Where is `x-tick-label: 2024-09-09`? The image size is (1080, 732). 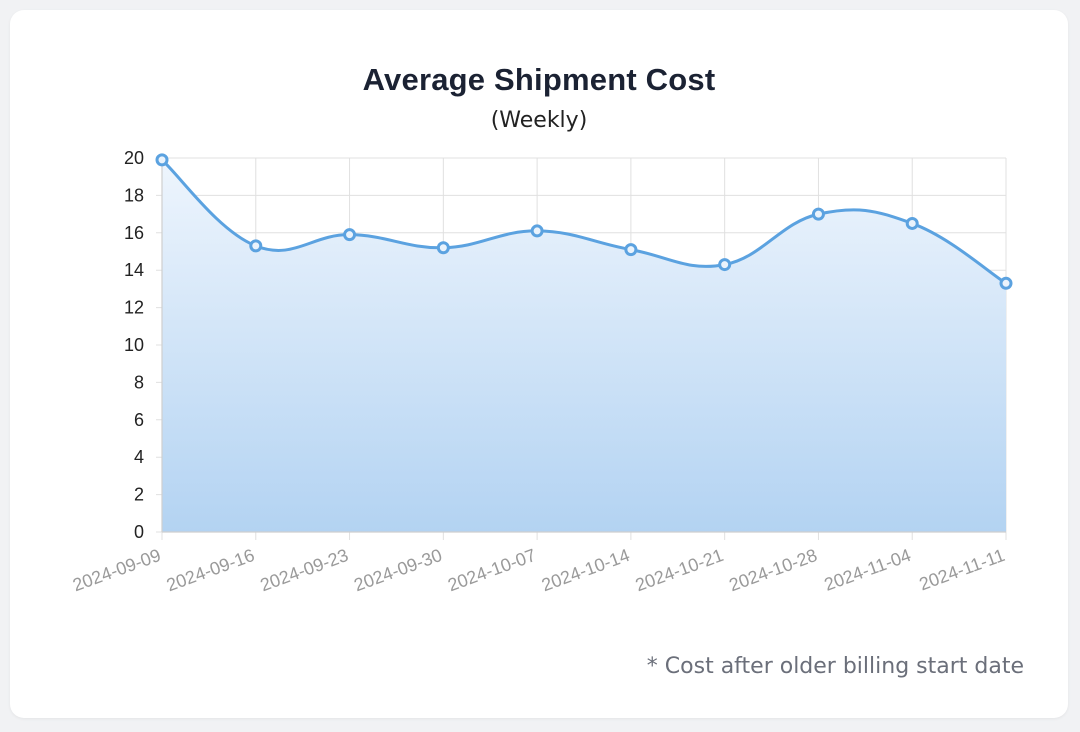 x-tick-label: 2024-09-09 is located at coordinates (116, 570).